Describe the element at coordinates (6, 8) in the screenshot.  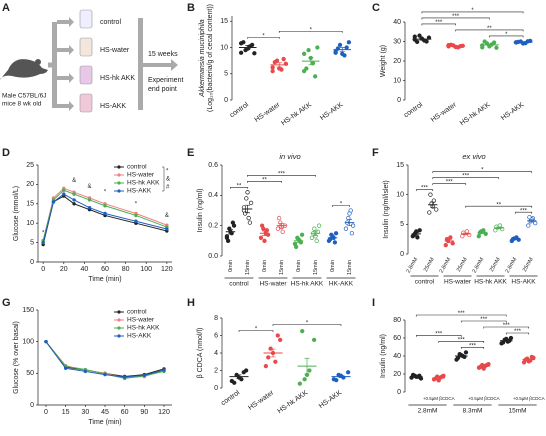
I see `panel-letter: A` at that location.